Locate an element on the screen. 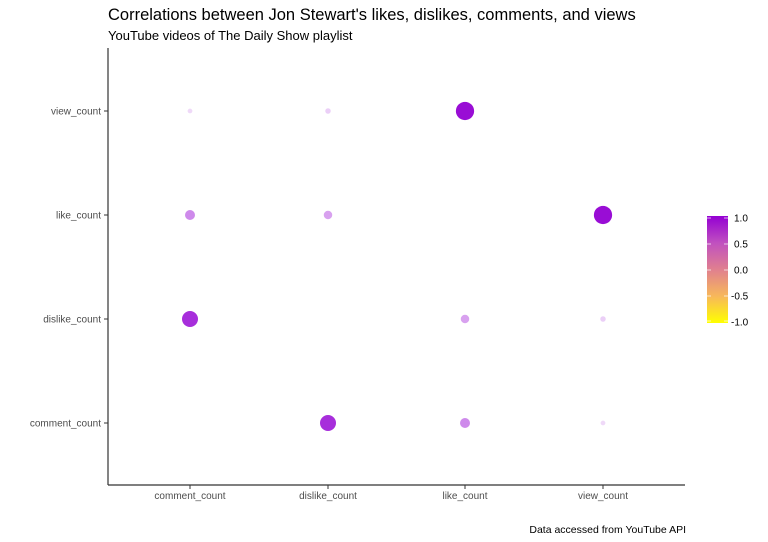 This screenshot has width=768, height=542. x-tick-label: like_count is located at coordinates (464, 496).